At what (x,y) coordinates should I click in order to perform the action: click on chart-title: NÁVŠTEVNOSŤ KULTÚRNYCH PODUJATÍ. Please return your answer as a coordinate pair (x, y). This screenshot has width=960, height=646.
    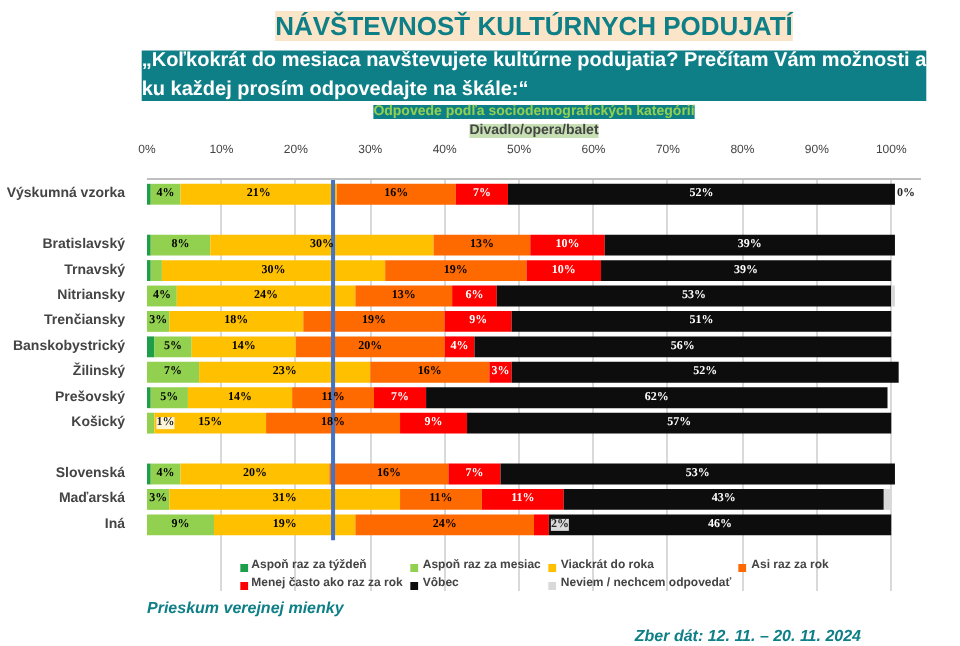
    Looking at the image, I should click on (534, 26).